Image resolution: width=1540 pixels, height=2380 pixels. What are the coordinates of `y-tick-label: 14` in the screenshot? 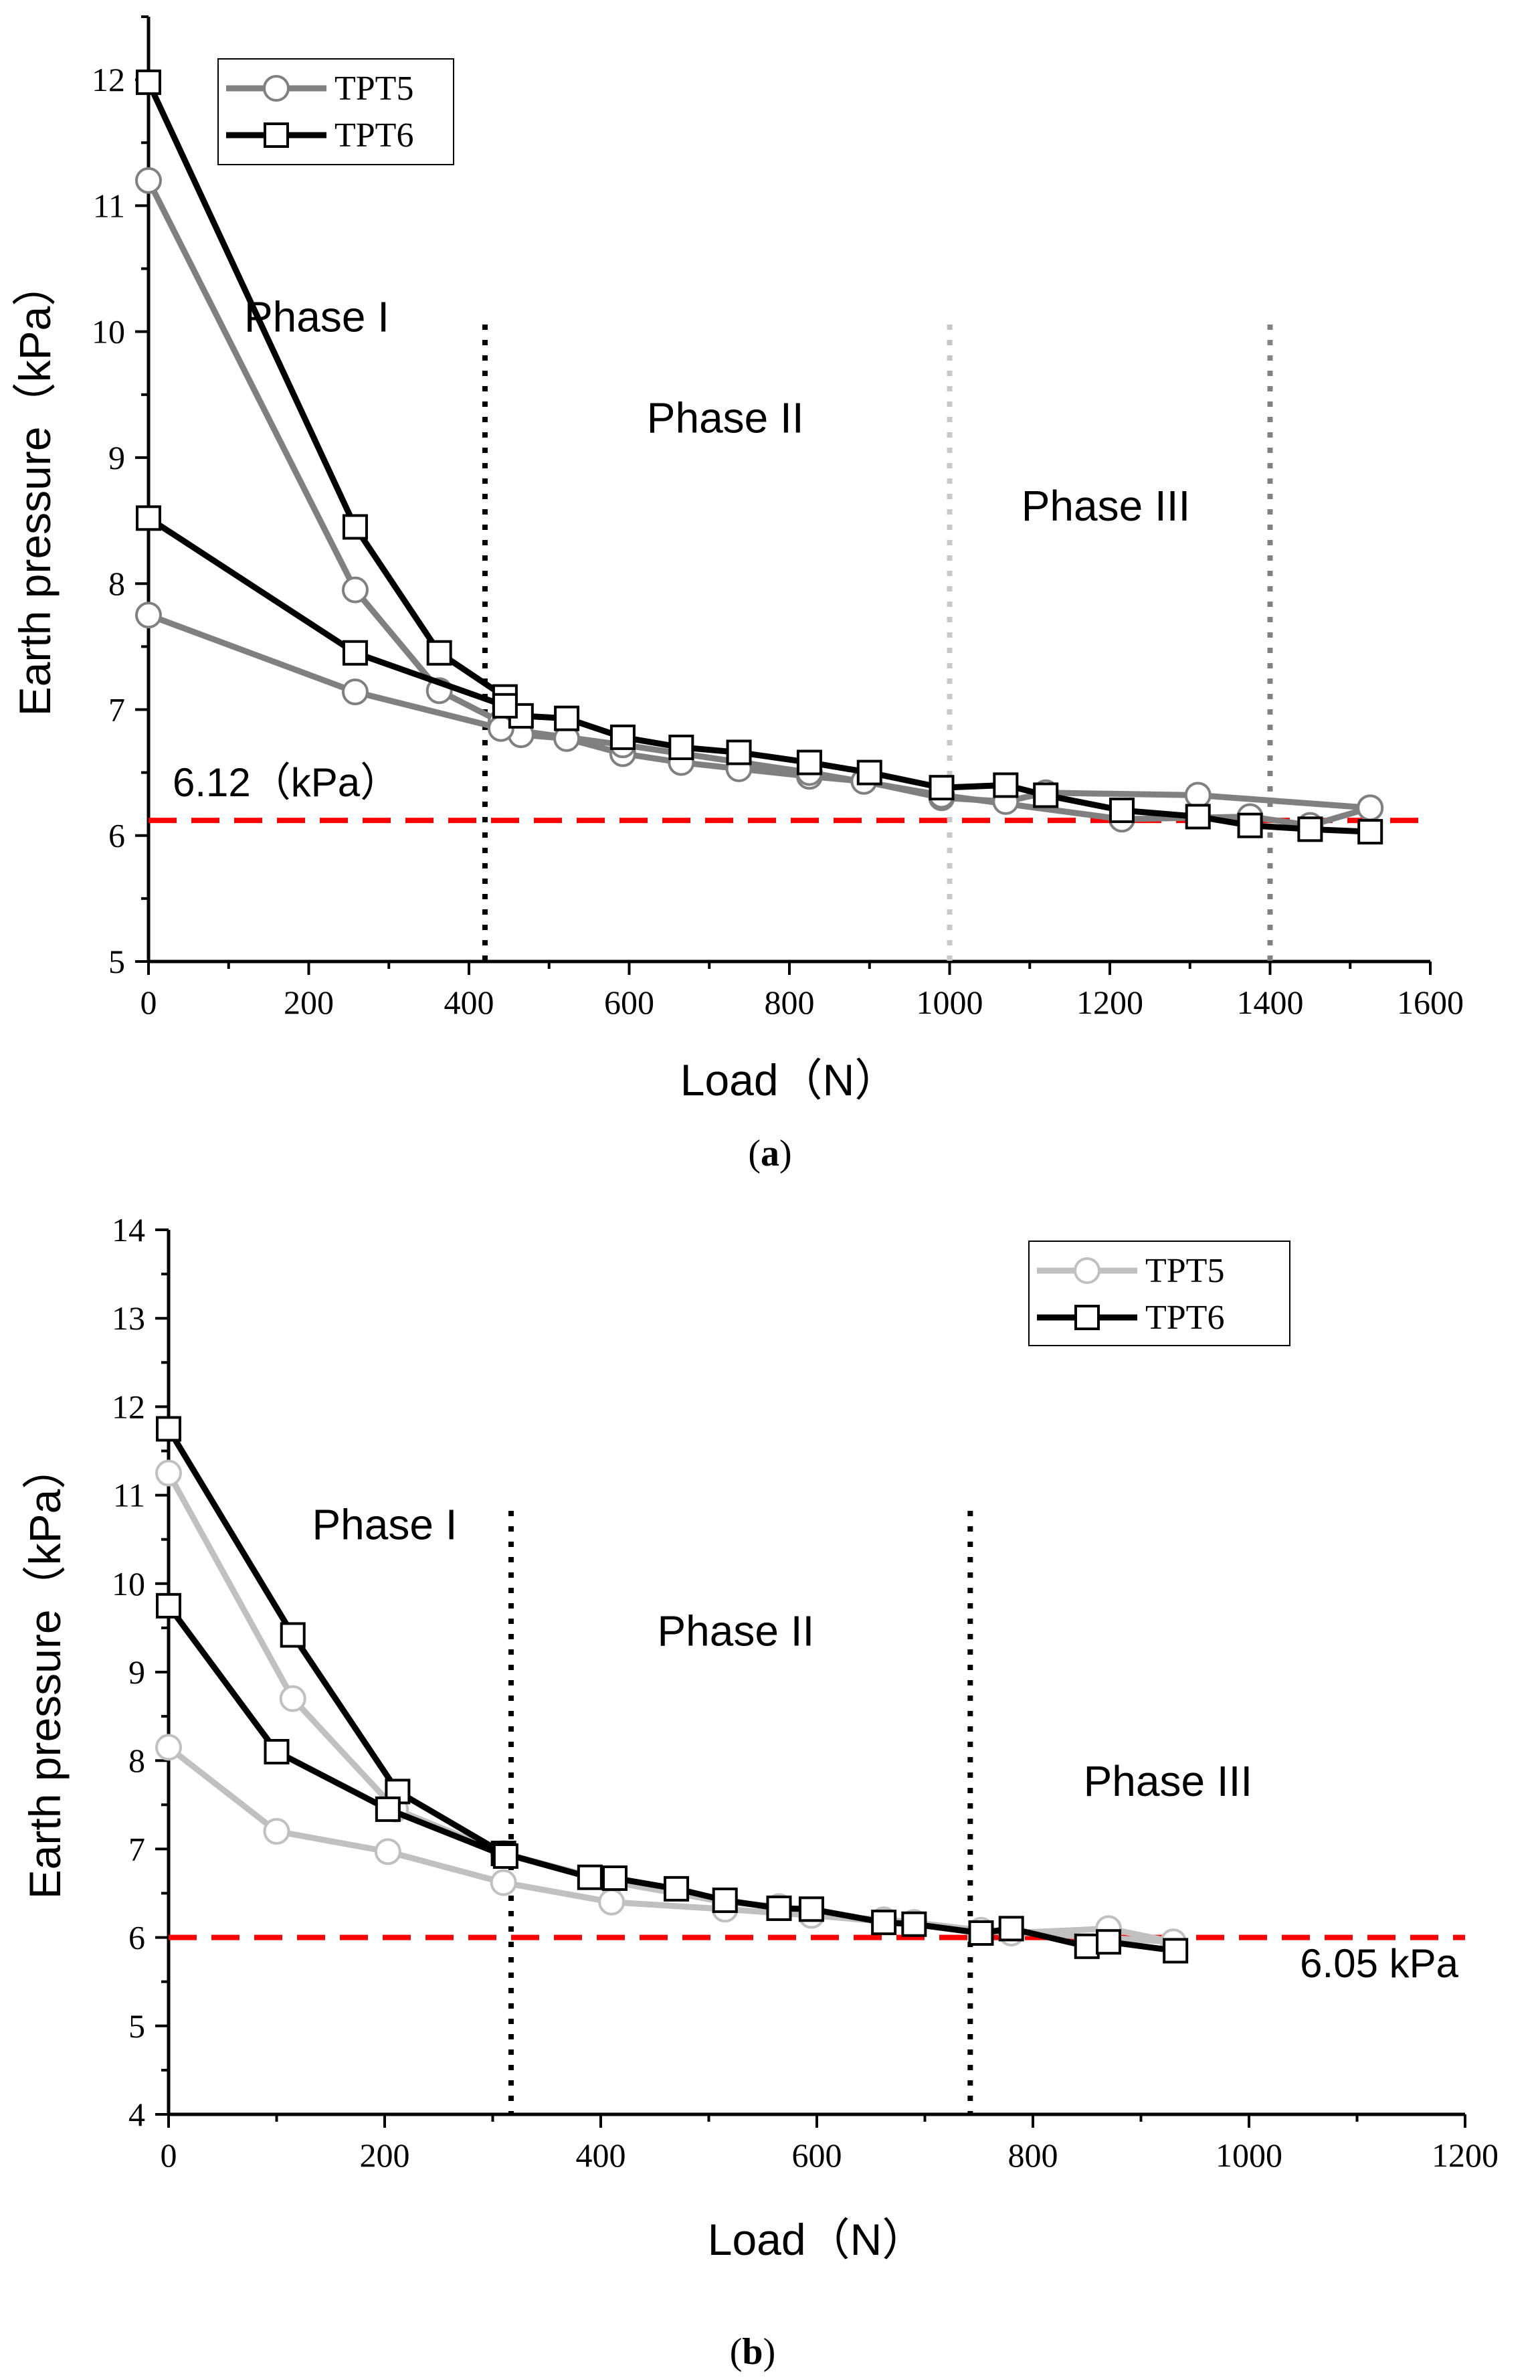 It's located at (128, 1230).